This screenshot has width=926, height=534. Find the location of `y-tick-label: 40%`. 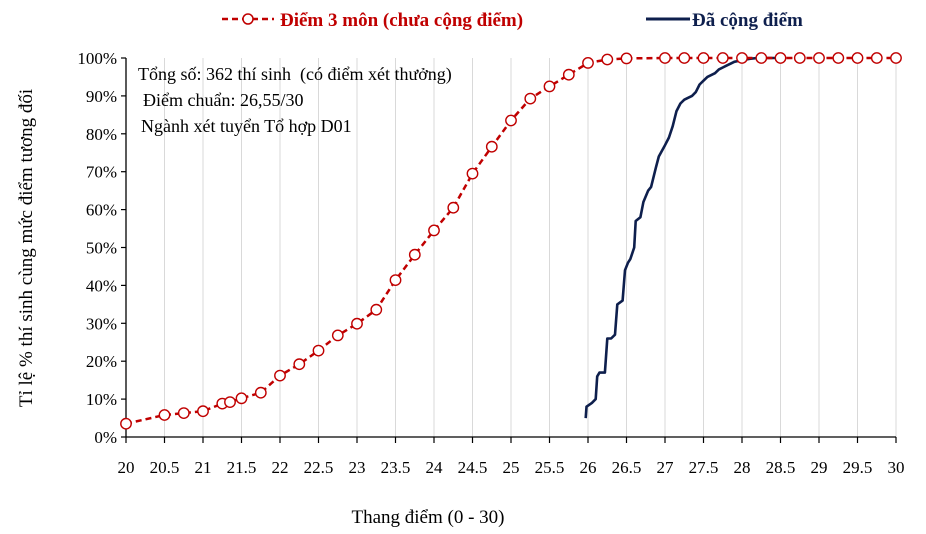

y-tick-label: 40% is located at coordinates (101, 285).